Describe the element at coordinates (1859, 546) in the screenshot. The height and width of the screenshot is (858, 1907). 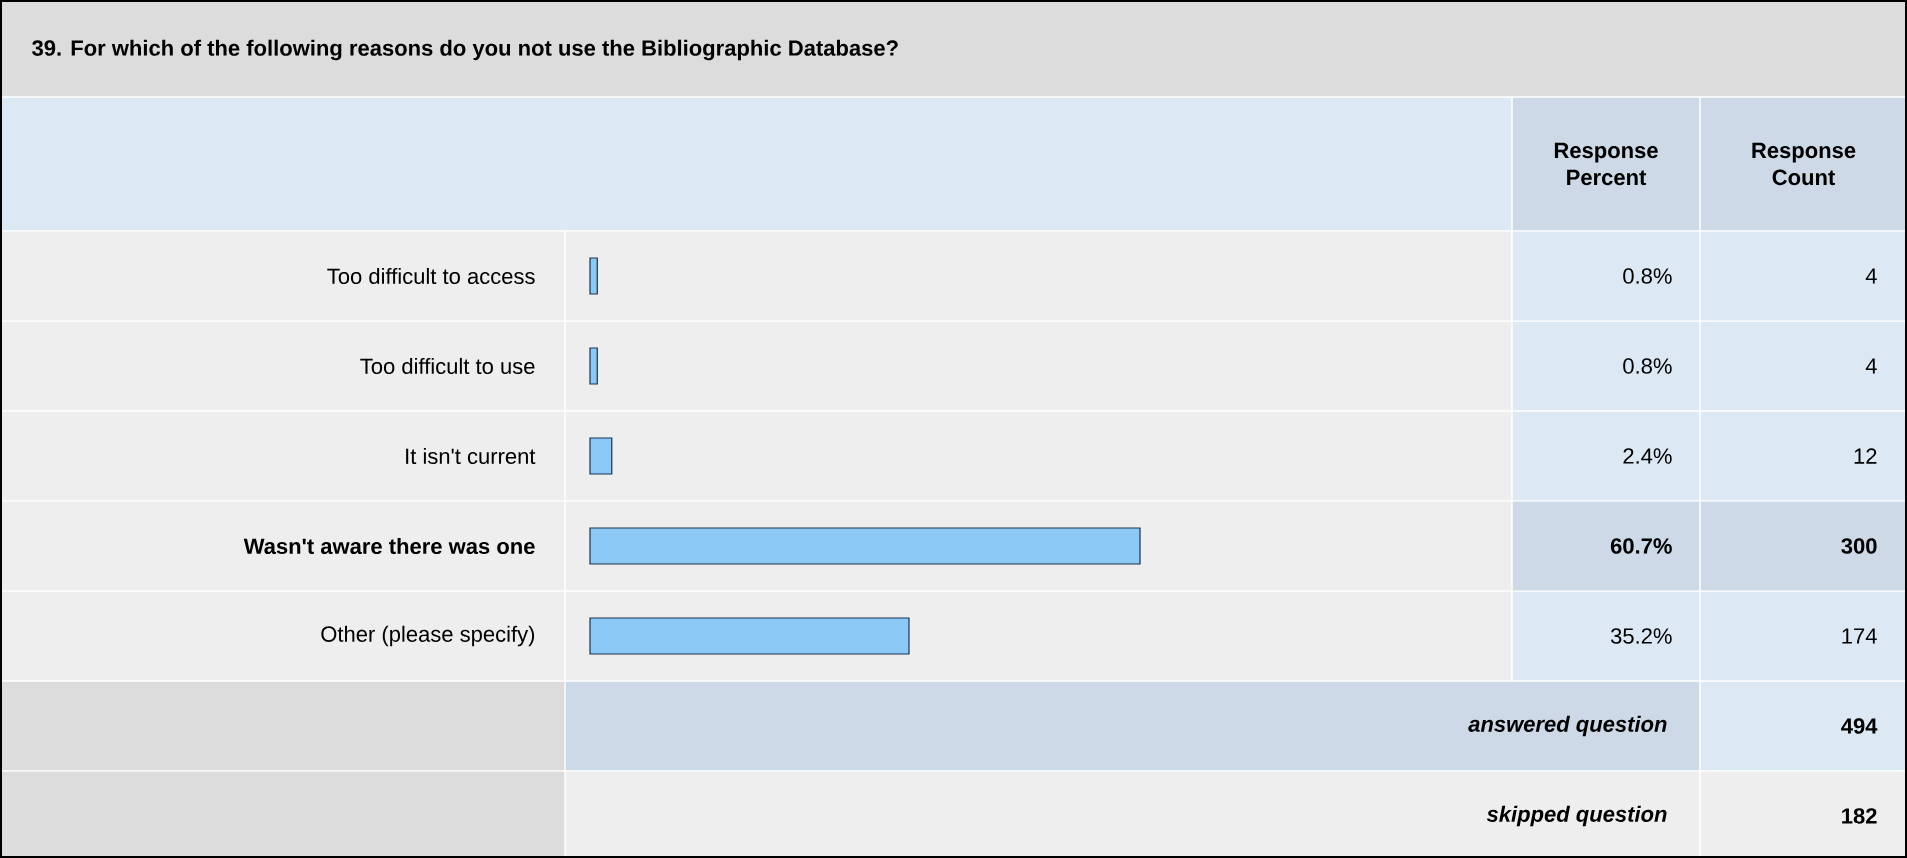
I see `text: 300` at that location.